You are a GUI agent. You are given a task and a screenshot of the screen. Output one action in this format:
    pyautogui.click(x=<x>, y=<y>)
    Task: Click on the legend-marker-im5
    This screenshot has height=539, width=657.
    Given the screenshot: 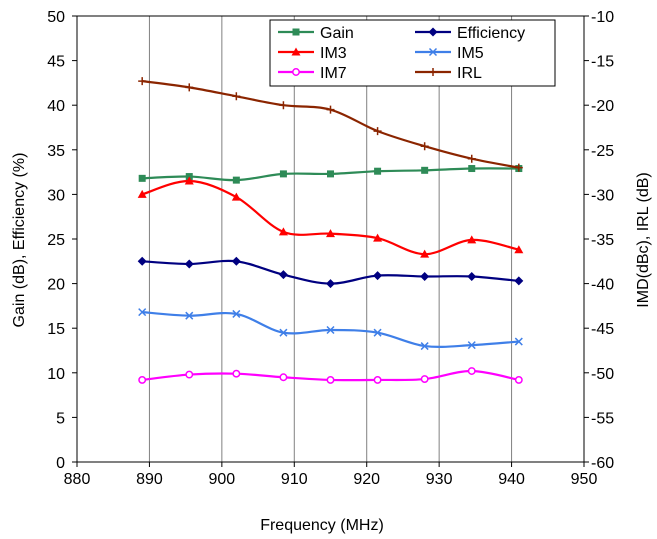 What is the action you would take?
    pyautogui.click(x=433, y=52)
    